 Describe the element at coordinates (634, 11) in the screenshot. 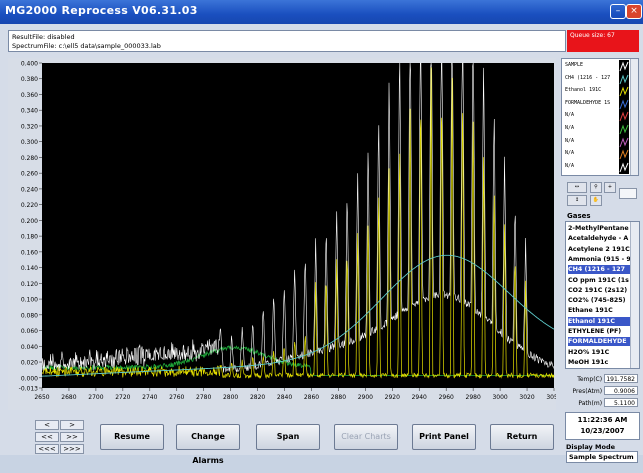

I see `close-button: ×` at that location.